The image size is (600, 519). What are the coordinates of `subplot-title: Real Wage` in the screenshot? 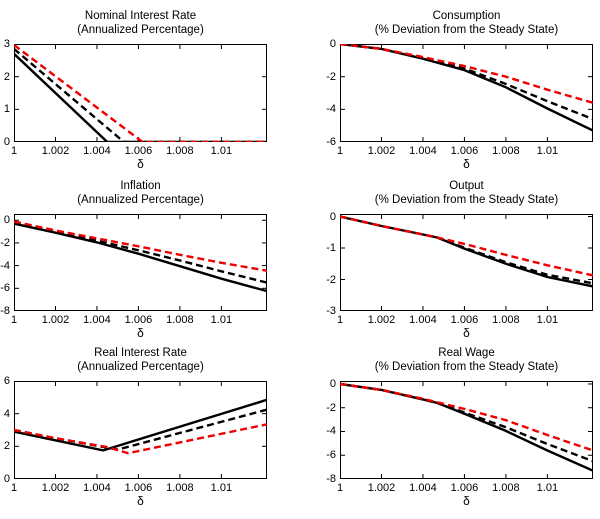 It's located at (466, 353).